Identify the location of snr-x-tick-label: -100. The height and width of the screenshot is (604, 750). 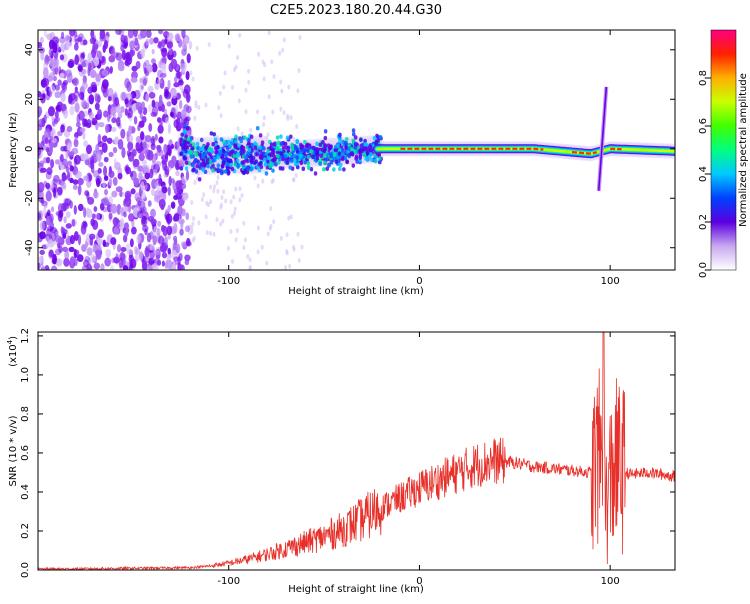
(228, 581).